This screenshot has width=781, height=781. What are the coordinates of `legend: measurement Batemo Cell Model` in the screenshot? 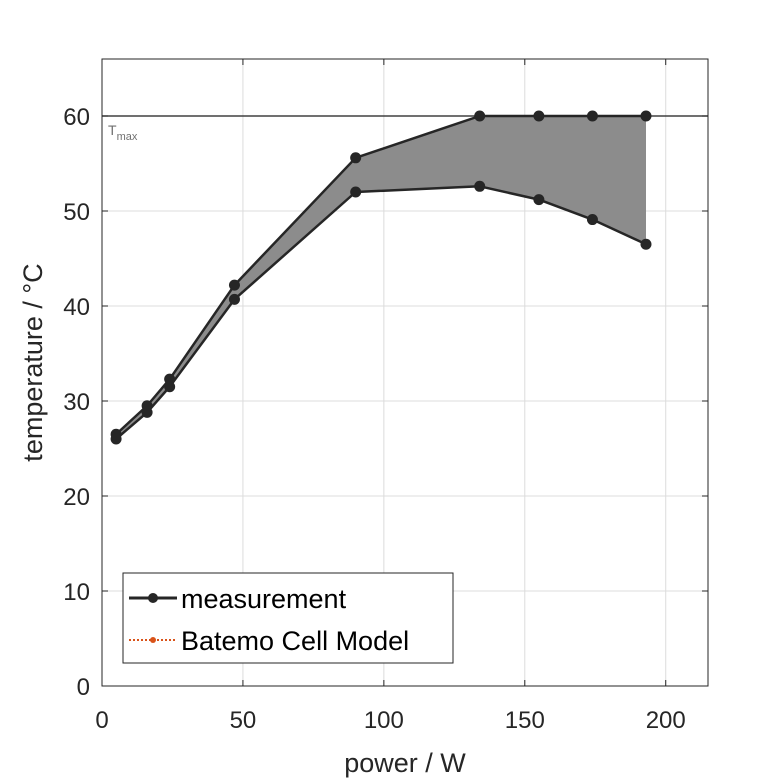 It's located at (288, 618).